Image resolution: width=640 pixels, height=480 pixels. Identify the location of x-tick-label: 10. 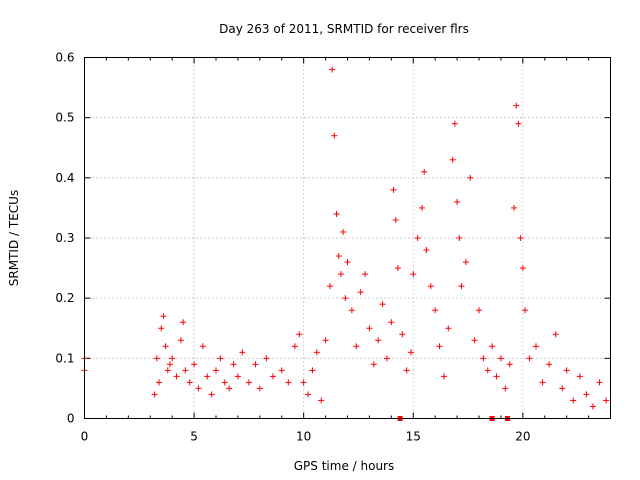
(303, 437).